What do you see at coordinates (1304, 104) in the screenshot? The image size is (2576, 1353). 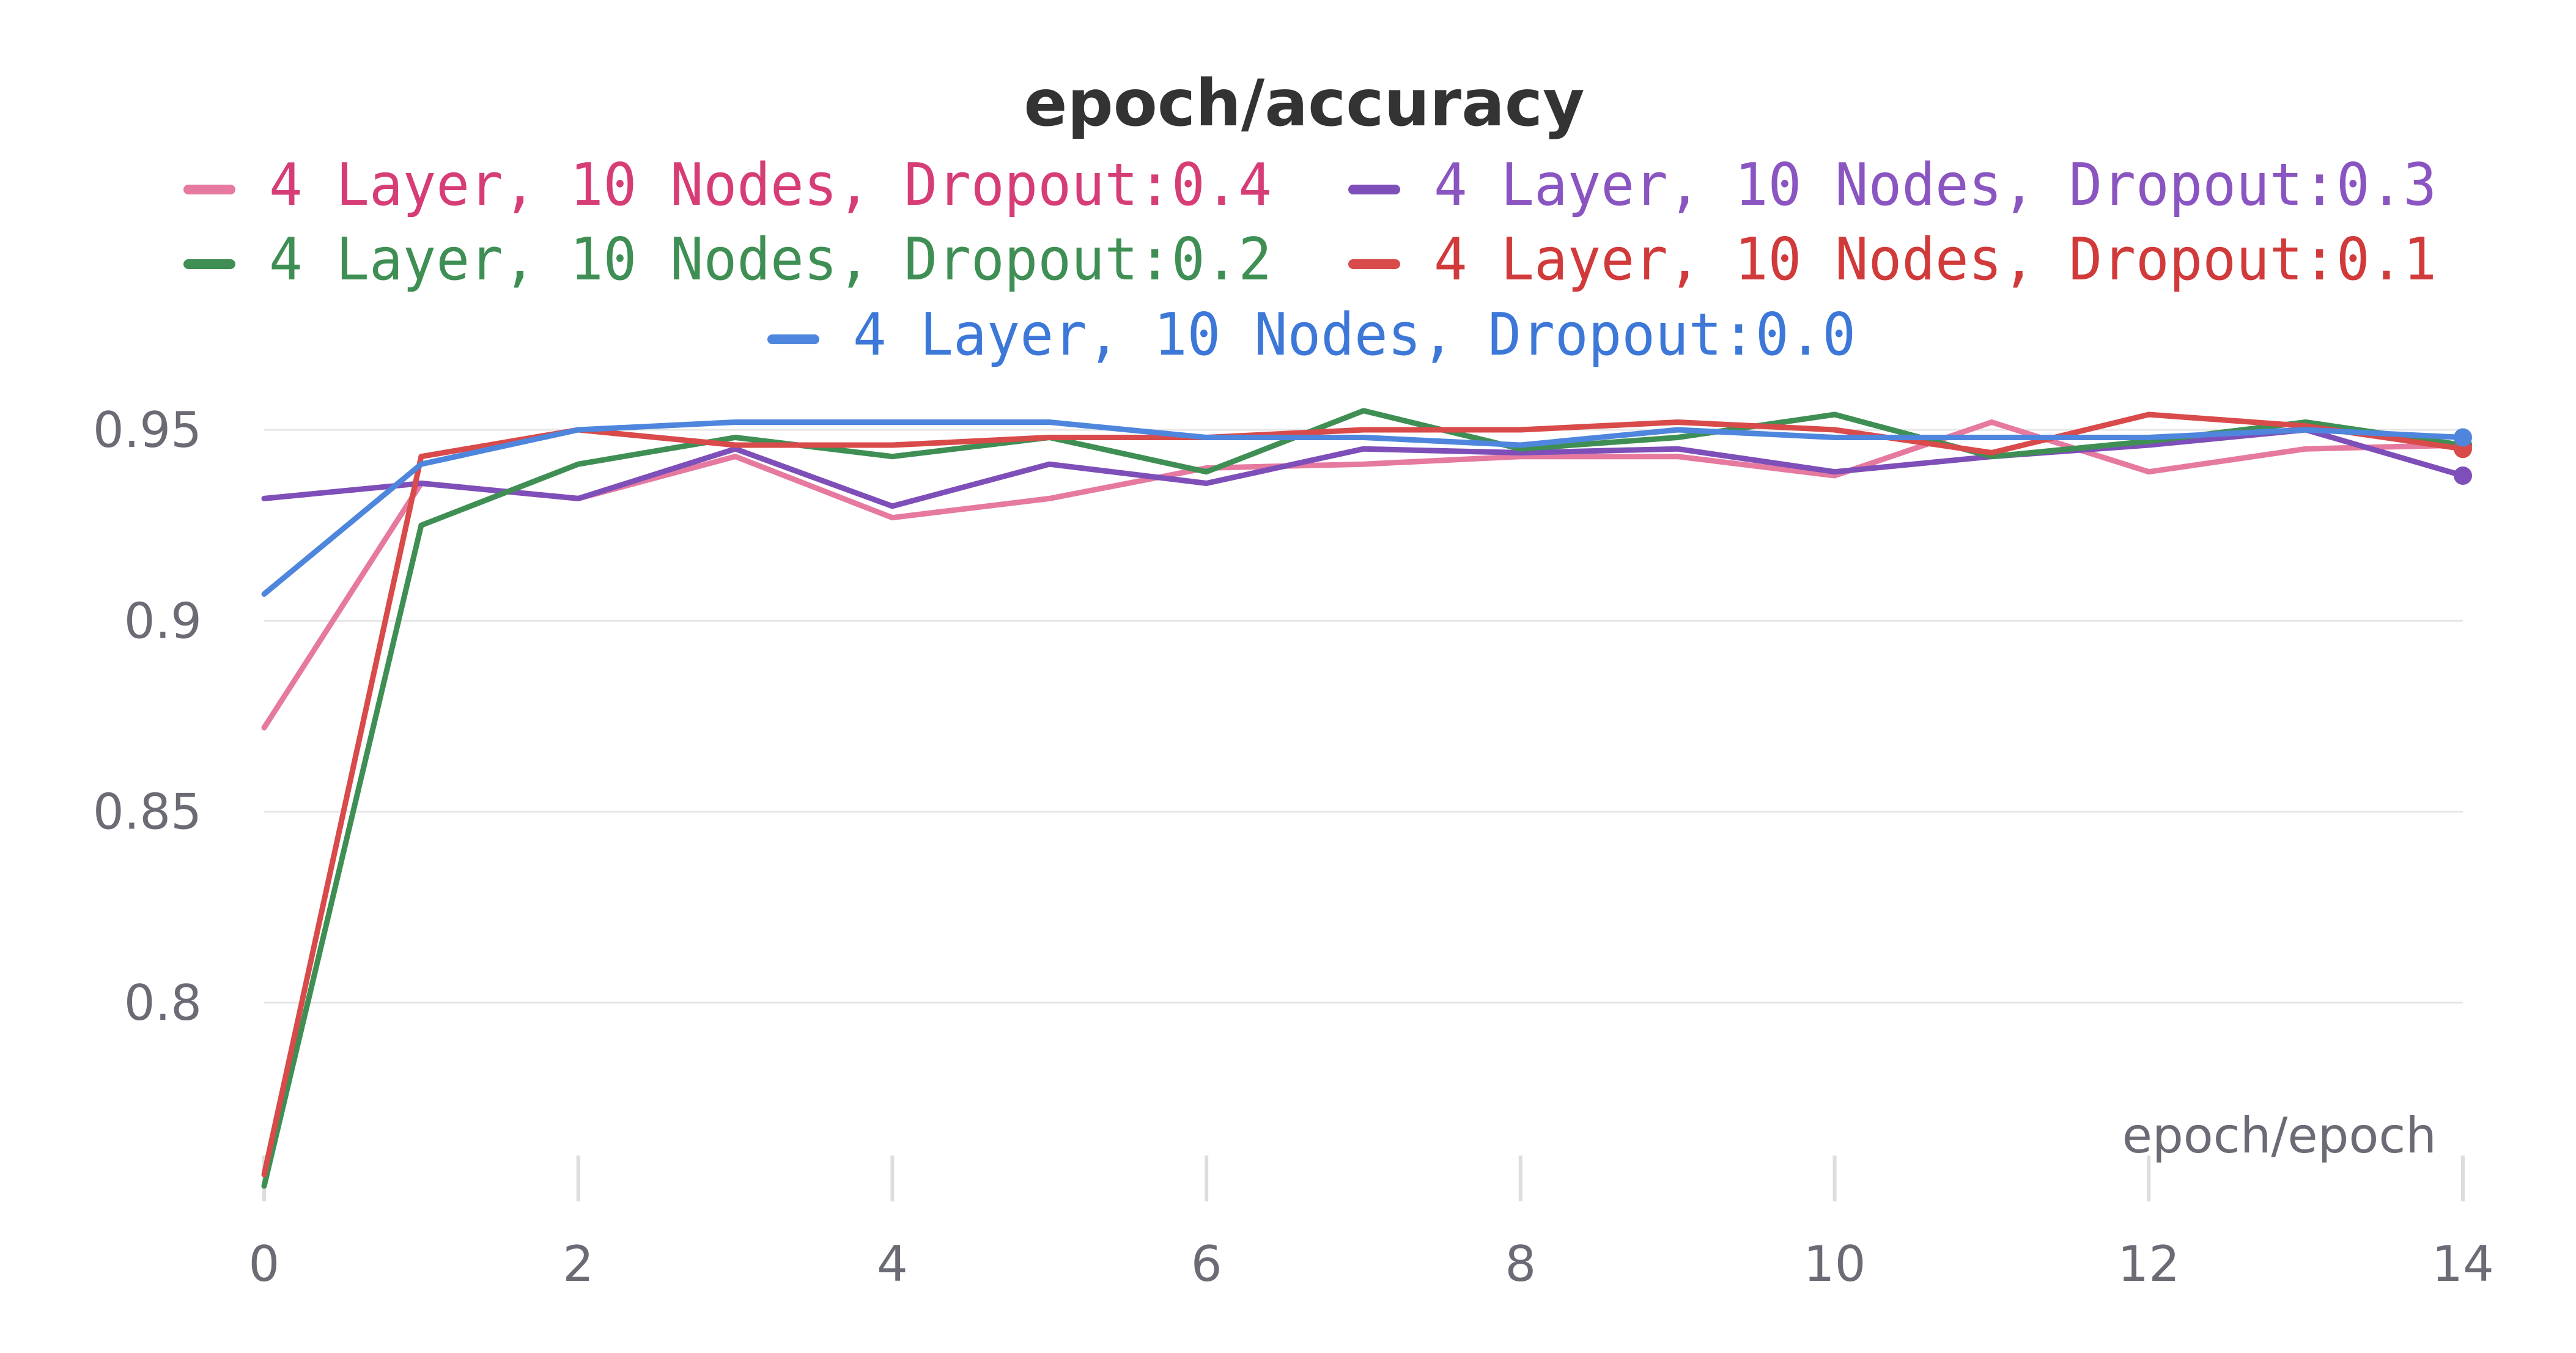 I see `chart-title: epoch/accuracy` at bounding box center [1304, 104].